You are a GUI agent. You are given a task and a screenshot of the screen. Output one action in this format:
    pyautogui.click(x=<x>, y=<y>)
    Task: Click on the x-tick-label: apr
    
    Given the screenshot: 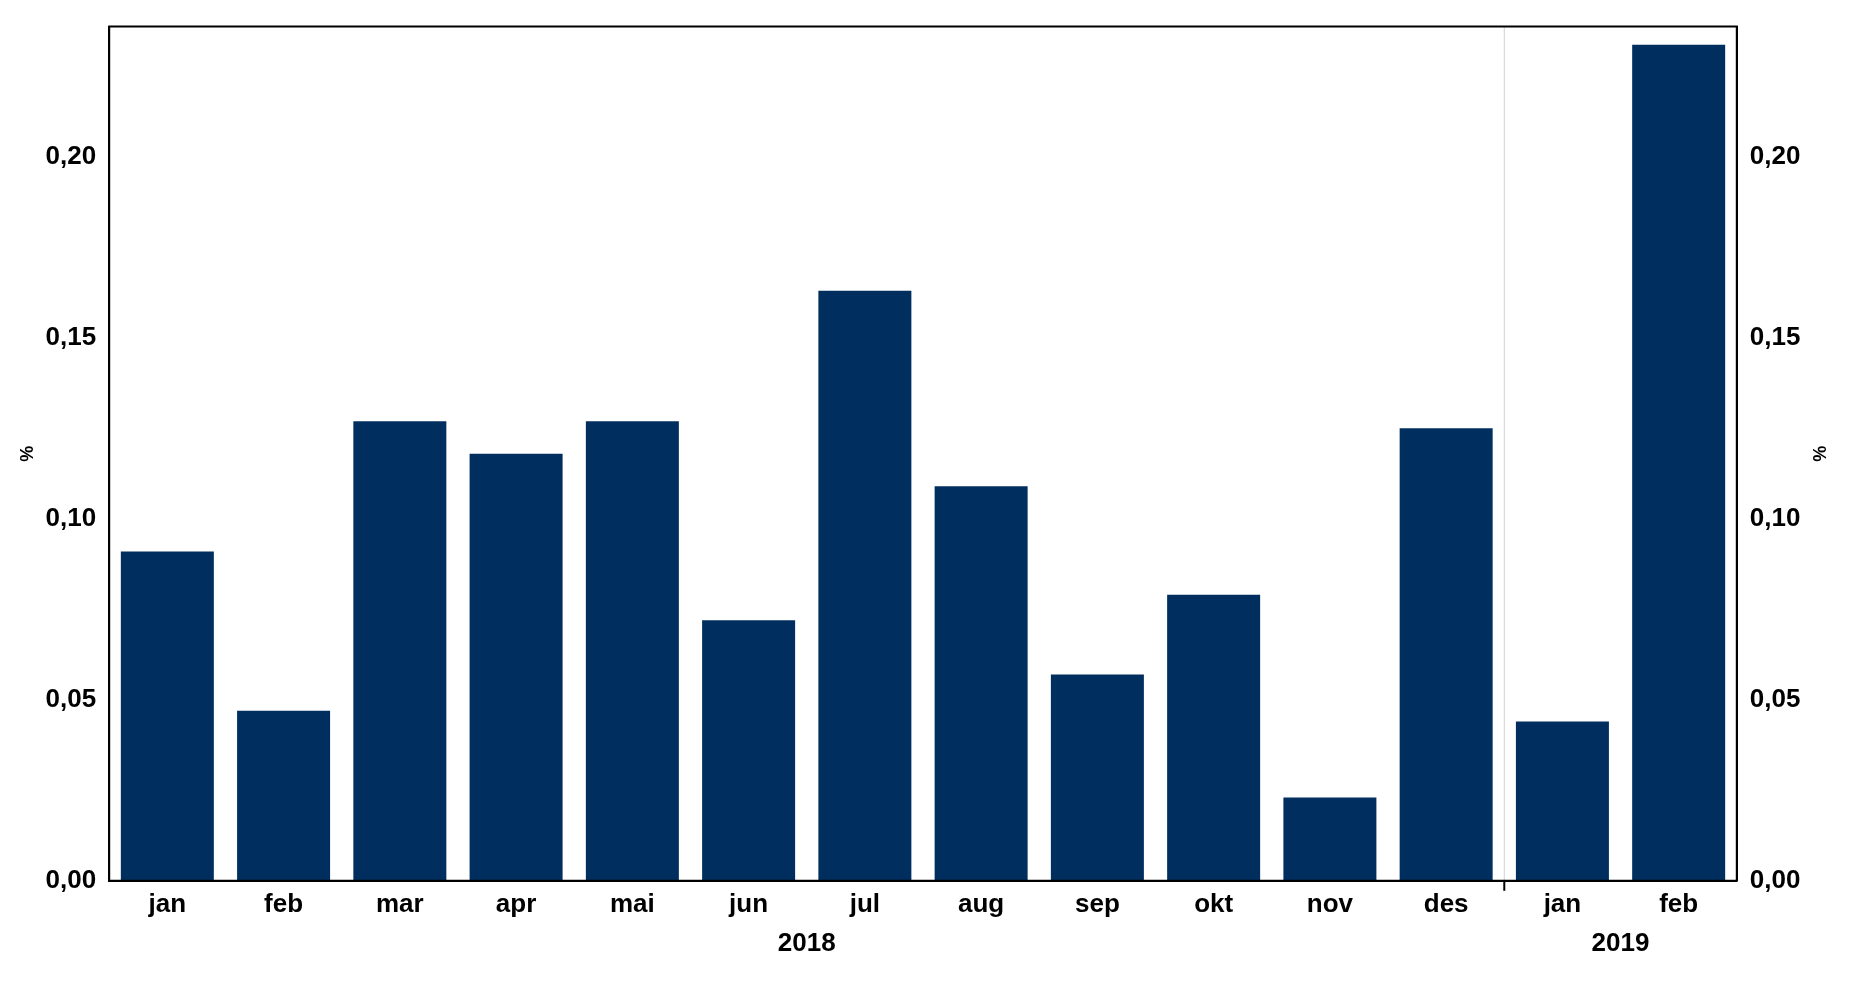 What is the action you would take?
    pyautogui.click(x=516, y=902)
    